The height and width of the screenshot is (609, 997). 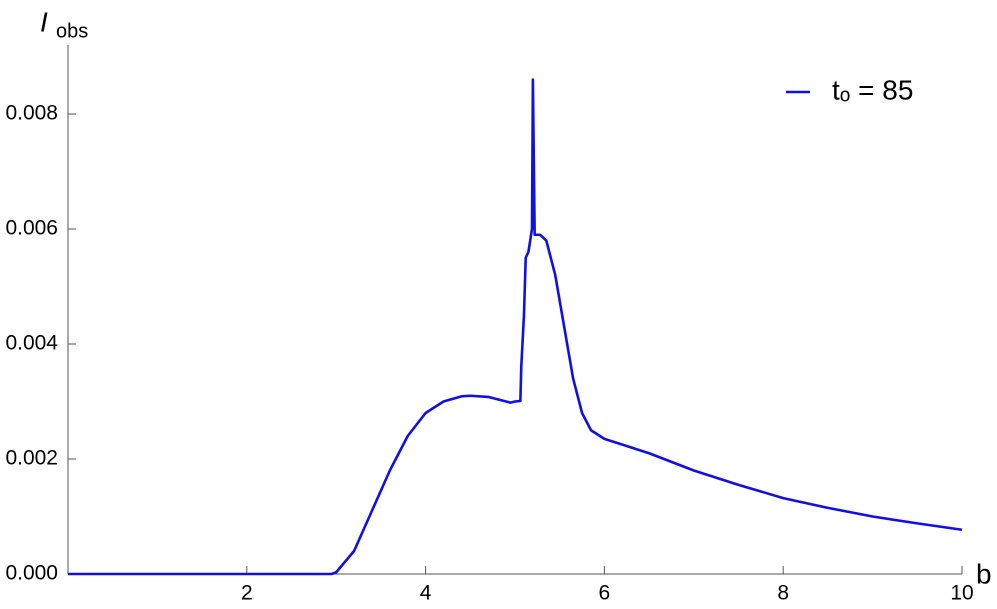 What do you see at coordinates (44, 21) in the screenshot?
I see `y-axis-label: I` at bounding box center [44, 21].